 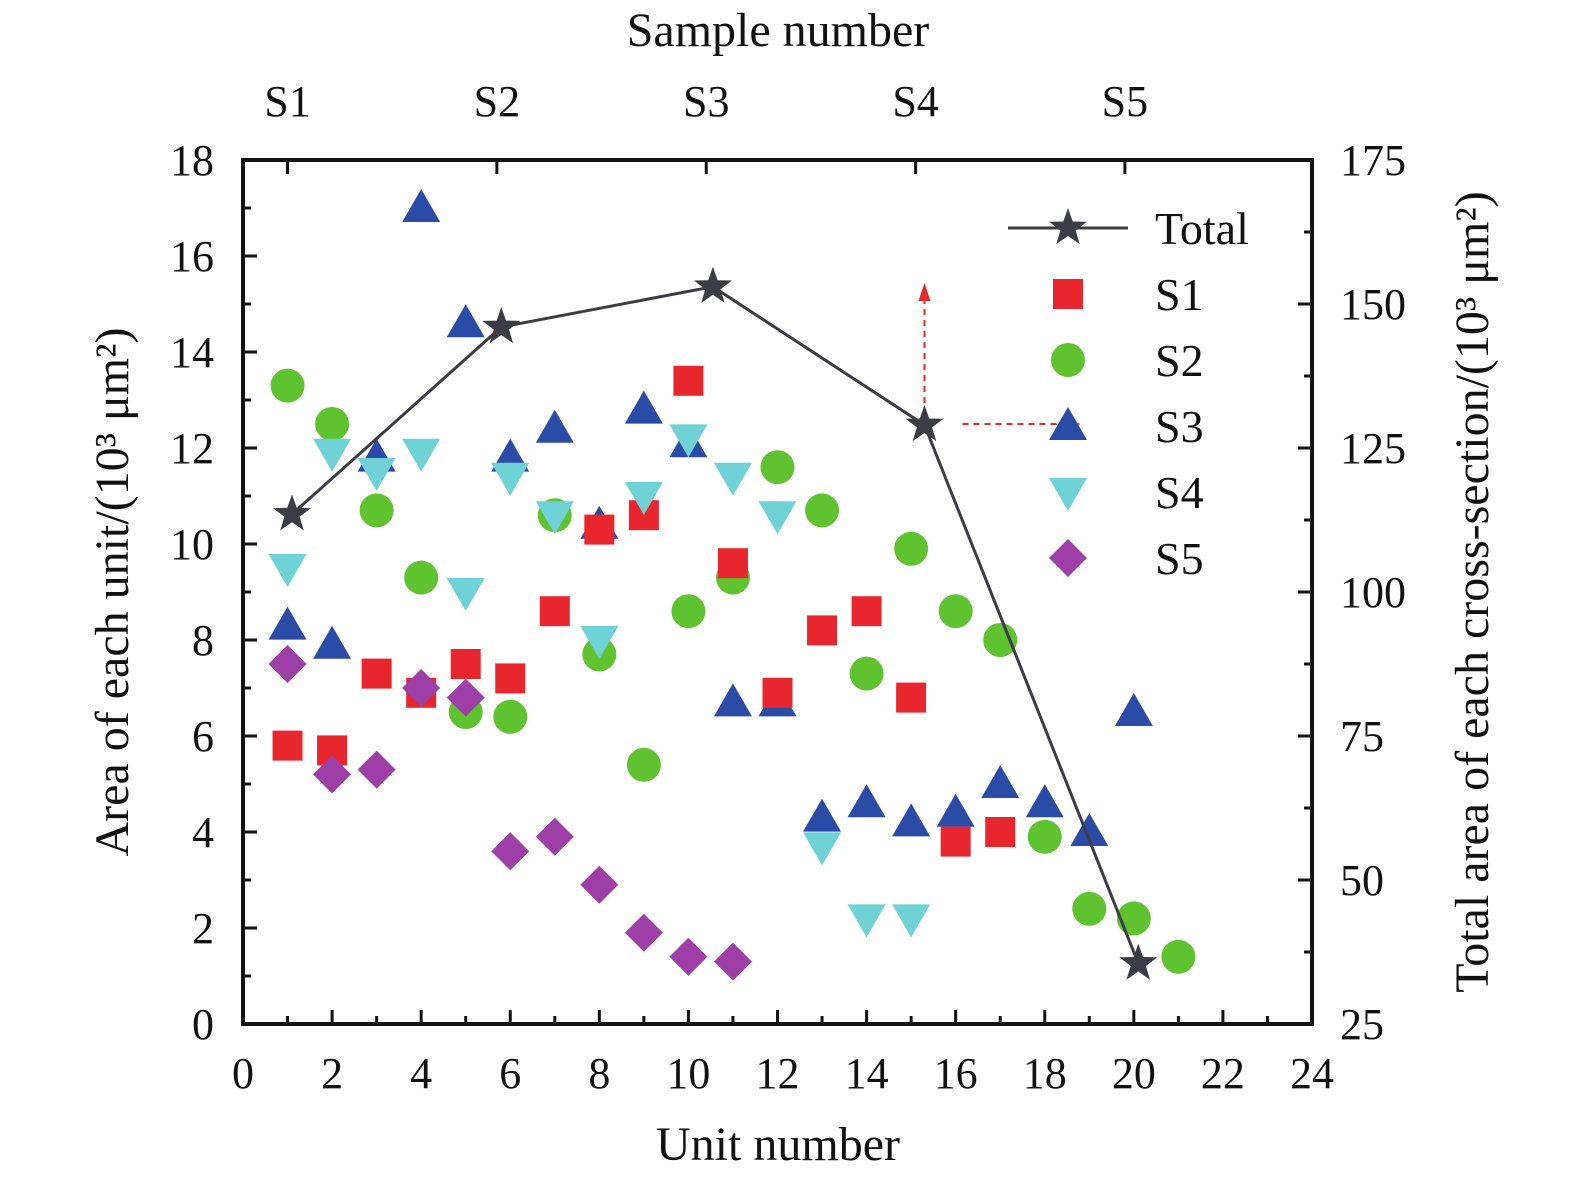 I want to click on x-tick-label: 12, so click(x=778, y=1073).